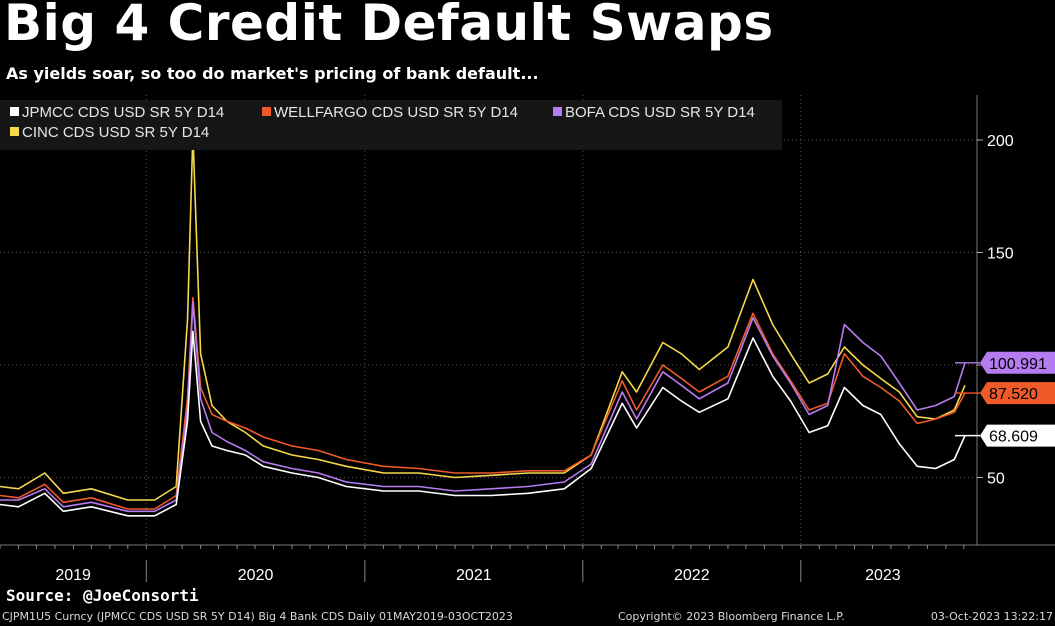  I want to click on footer-timestamp: 03-Oct-2023 13:22:17, so click(991, 616).